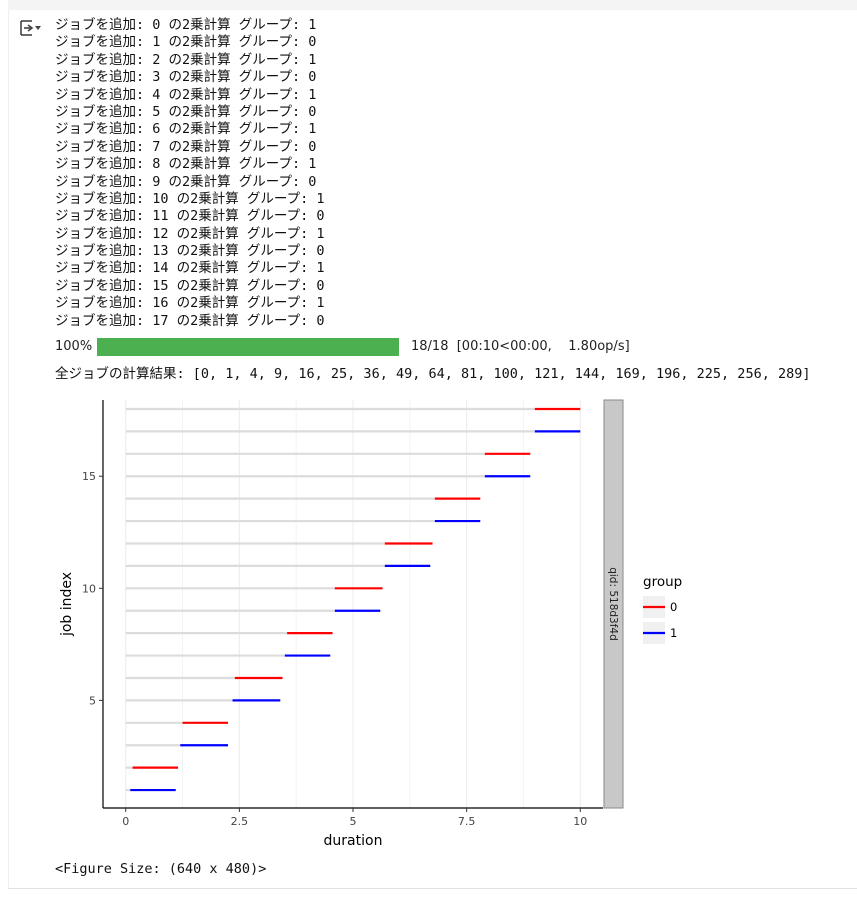  I want to click on log-line: ジョブを追加: 0 の2乗計算 グループ: 1, so click(186, 25).